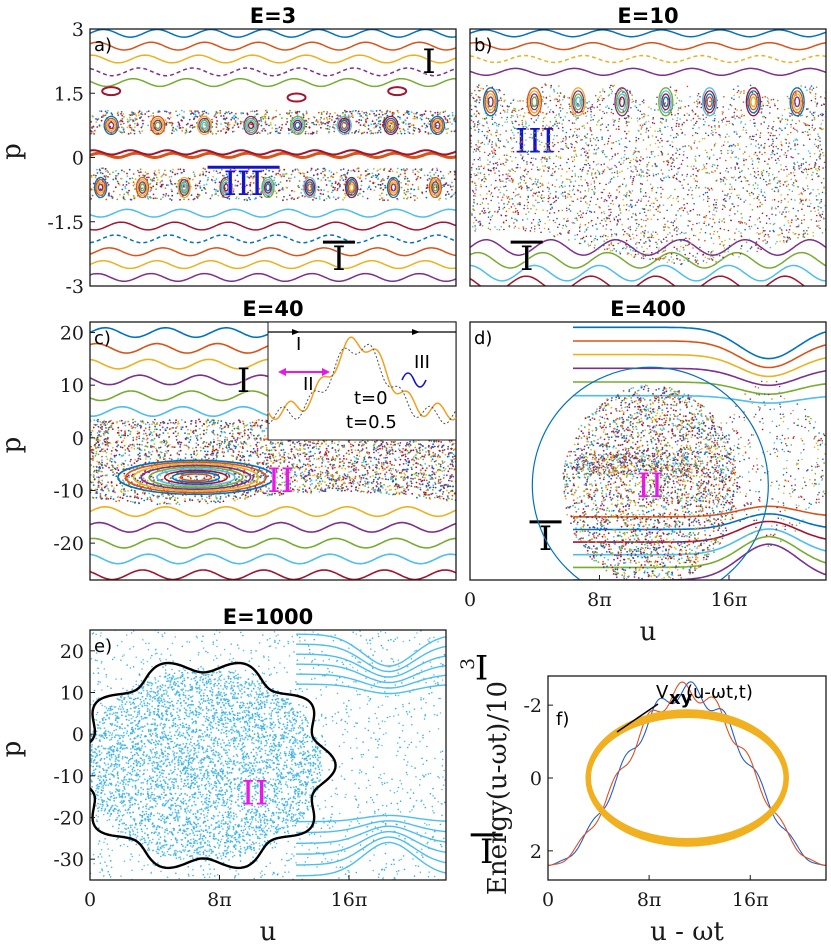 Image resolution: width=831 pixels, height=948 pixels. What do you see at coordinates (13, 151) in the screenshot?
I see `y-axis-label: p` at bounding box center [13, 151].